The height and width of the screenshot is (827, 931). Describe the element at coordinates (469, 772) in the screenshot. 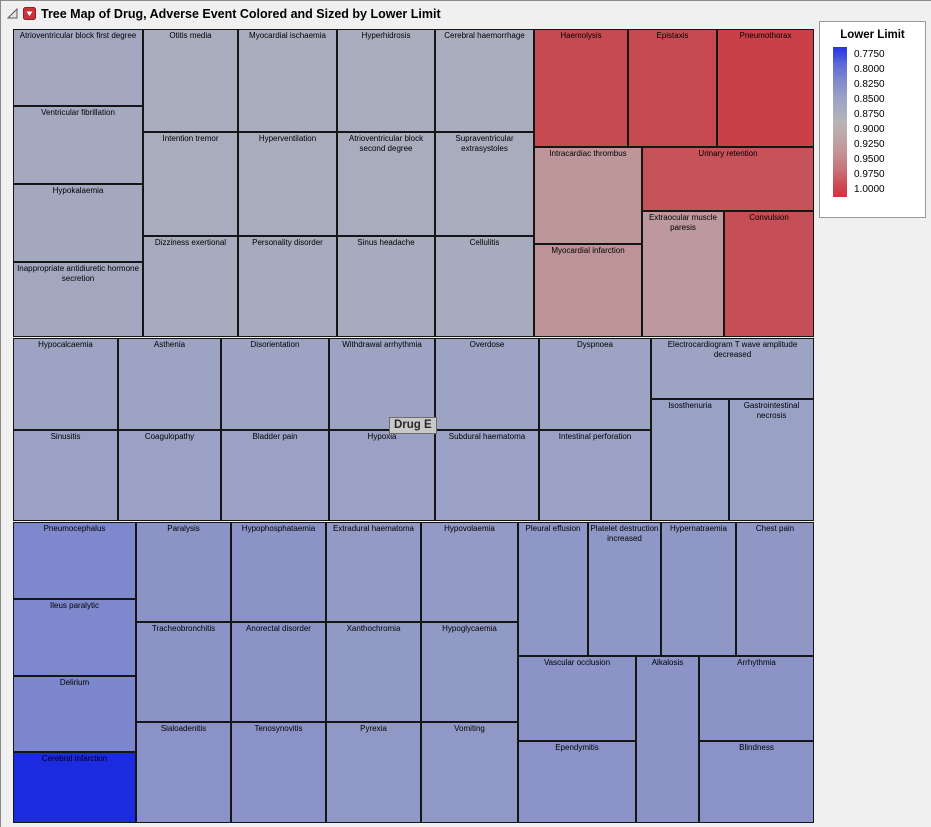

I see `treemap-cell: Vomiting` at that location.